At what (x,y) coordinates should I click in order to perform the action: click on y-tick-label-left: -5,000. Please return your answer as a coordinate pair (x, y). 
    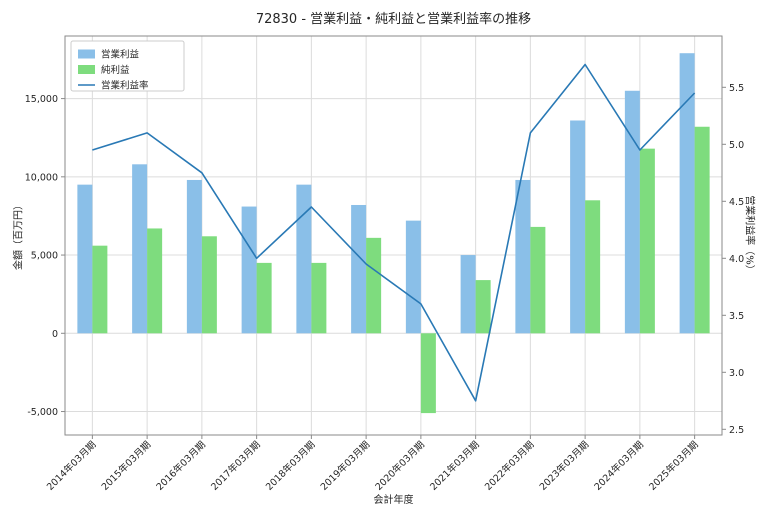
    Looking at the image, I should click on (42, 412).